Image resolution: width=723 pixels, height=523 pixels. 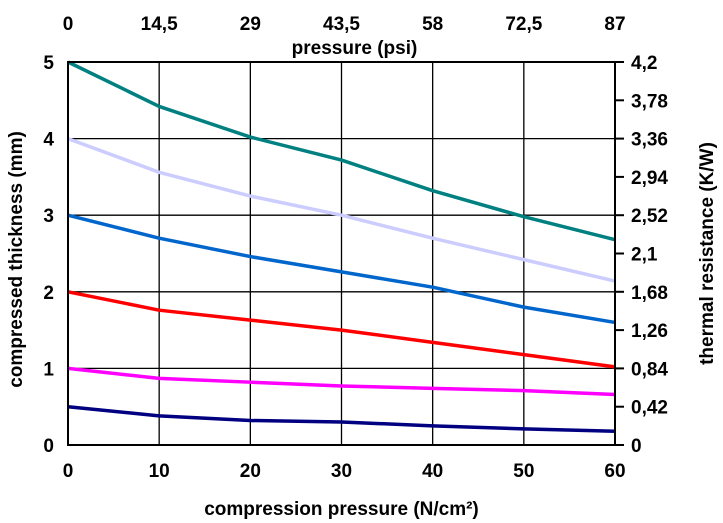 What do you see at coordinates (250, 471) in the screenshot?
I see `x-tick-label: 20` at bounding box center [250, 471].